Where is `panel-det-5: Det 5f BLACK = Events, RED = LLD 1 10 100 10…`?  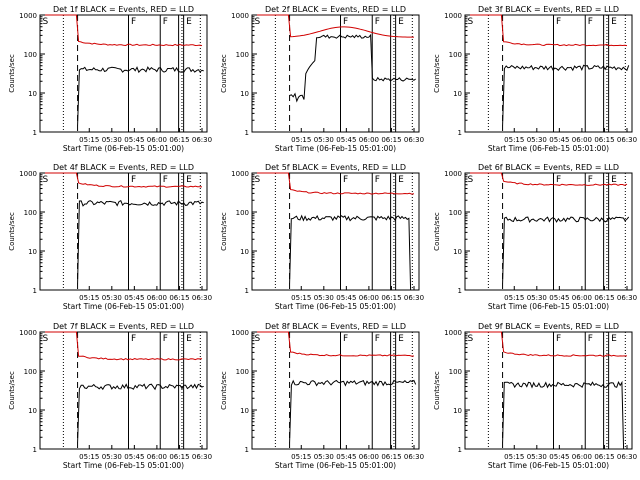
panel-det-5: Det 5f BLACK = Events, RED = LLD 1 10 100 10… is located at coordinates (322, 237).